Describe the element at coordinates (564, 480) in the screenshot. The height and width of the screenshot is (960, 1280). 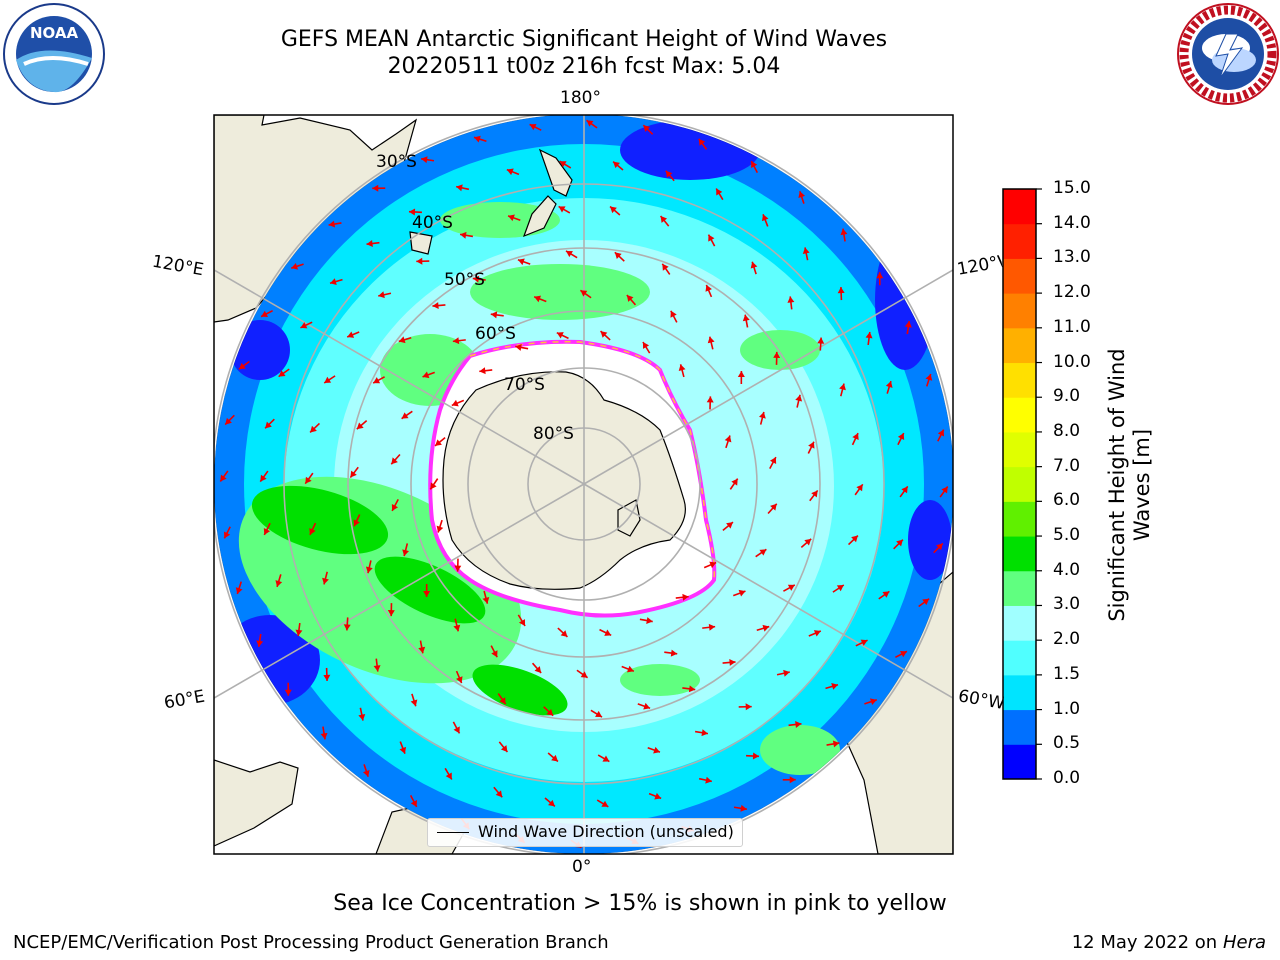
I see `antarctica` at that location.